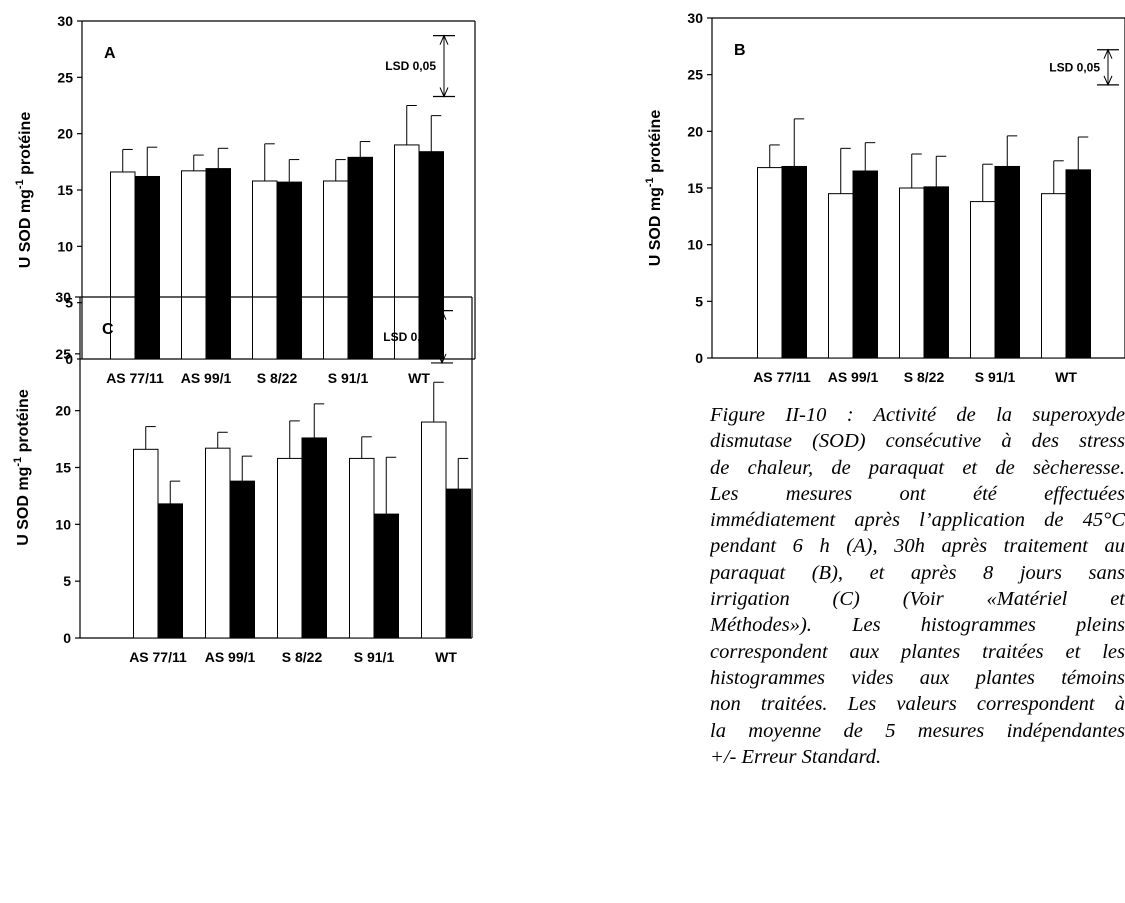  Describe the element at coordinates (108, 329) in the screenshot. I see `panel-label: C` at that location.